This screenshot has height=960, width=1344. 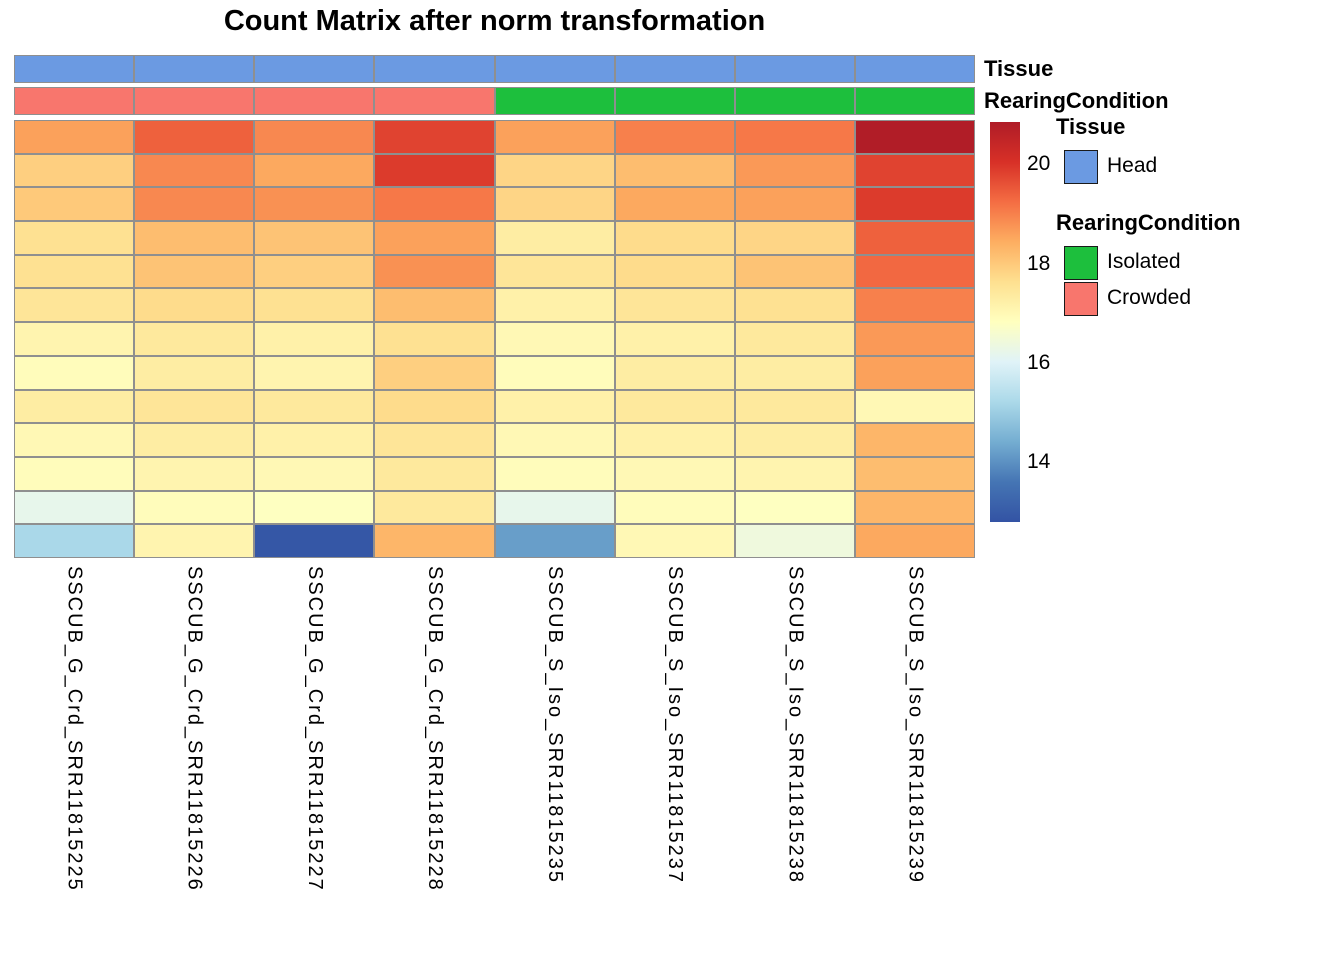 I want to click on legend-label: Isolated, so click(x=1144, y=261).